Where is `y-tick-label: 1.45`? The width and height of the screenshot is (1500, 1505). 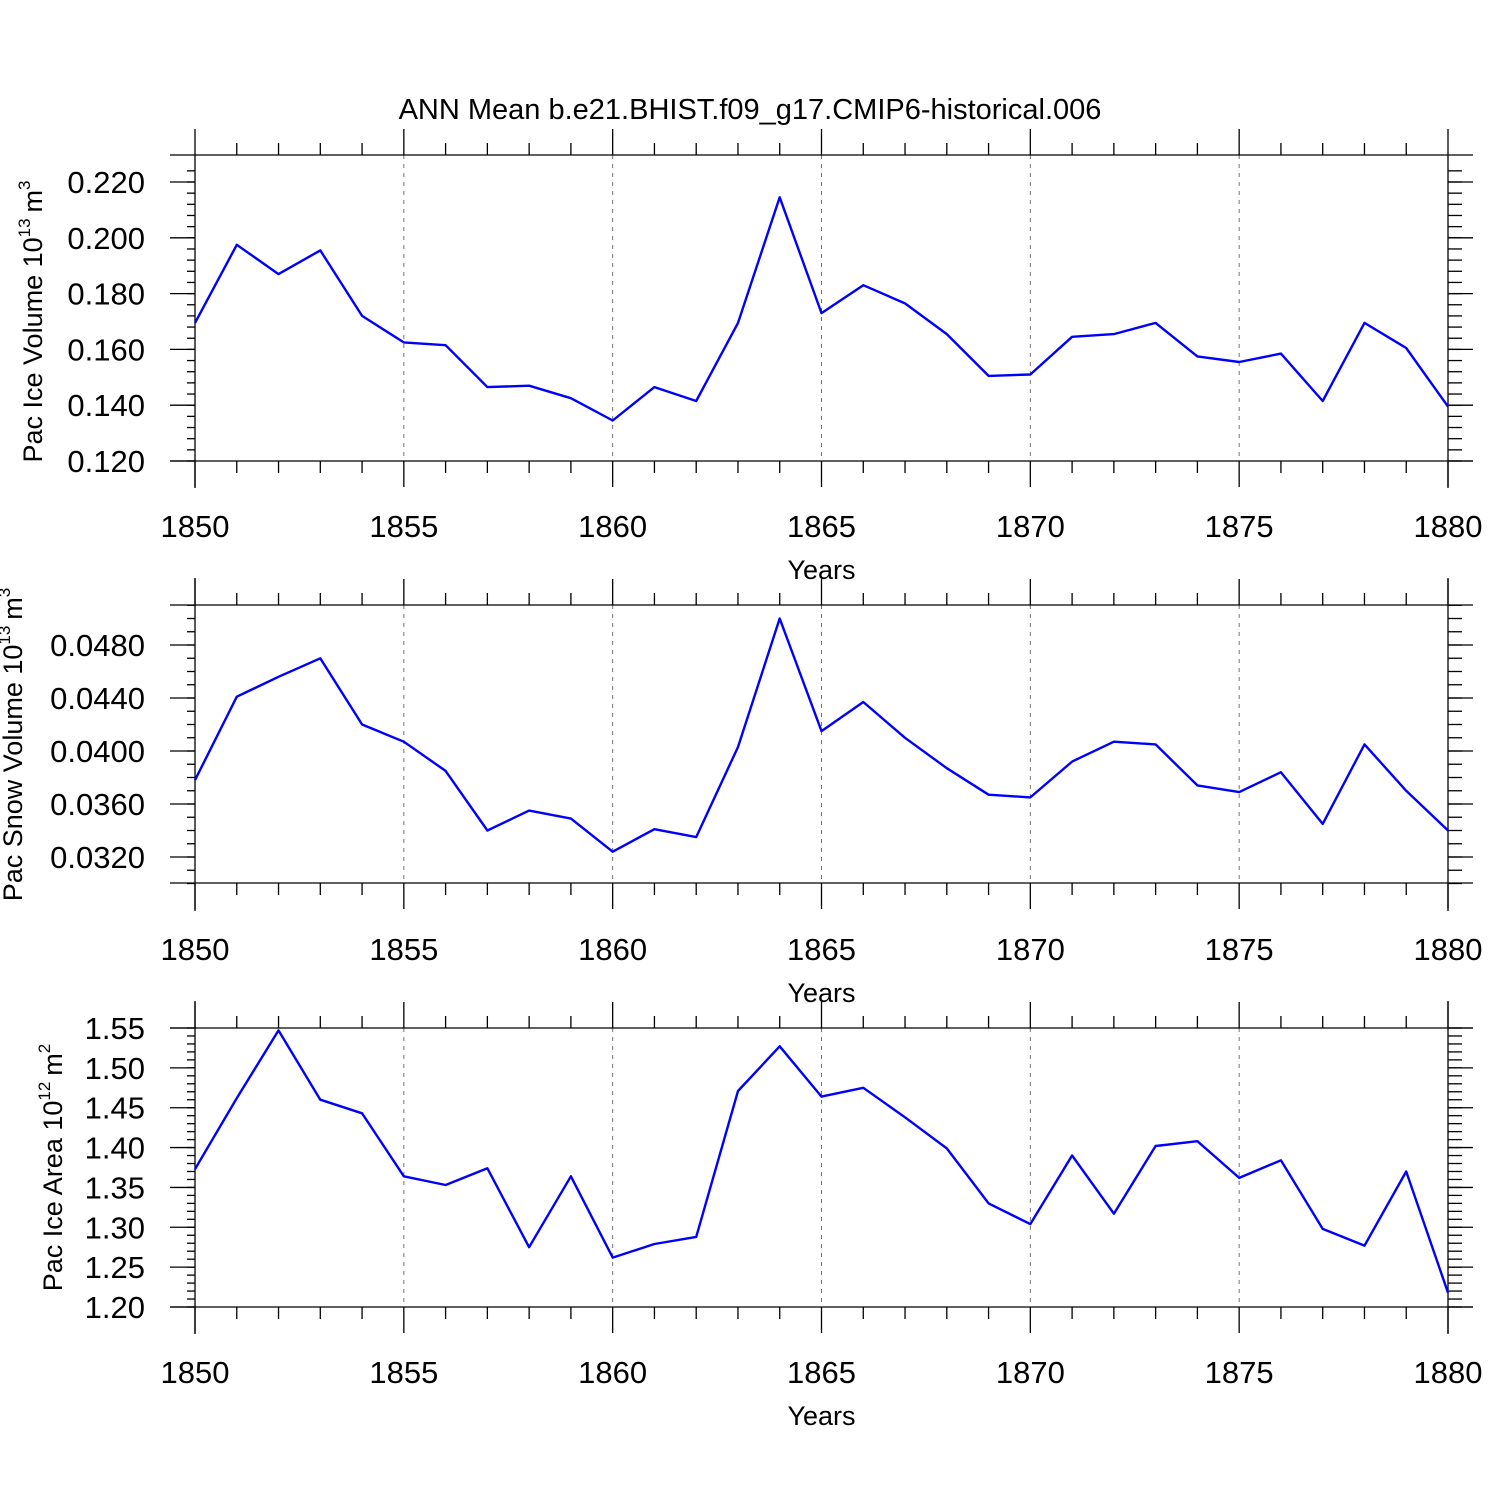 y-tick-label: 1.45 is located at coordinates (115, 1108).